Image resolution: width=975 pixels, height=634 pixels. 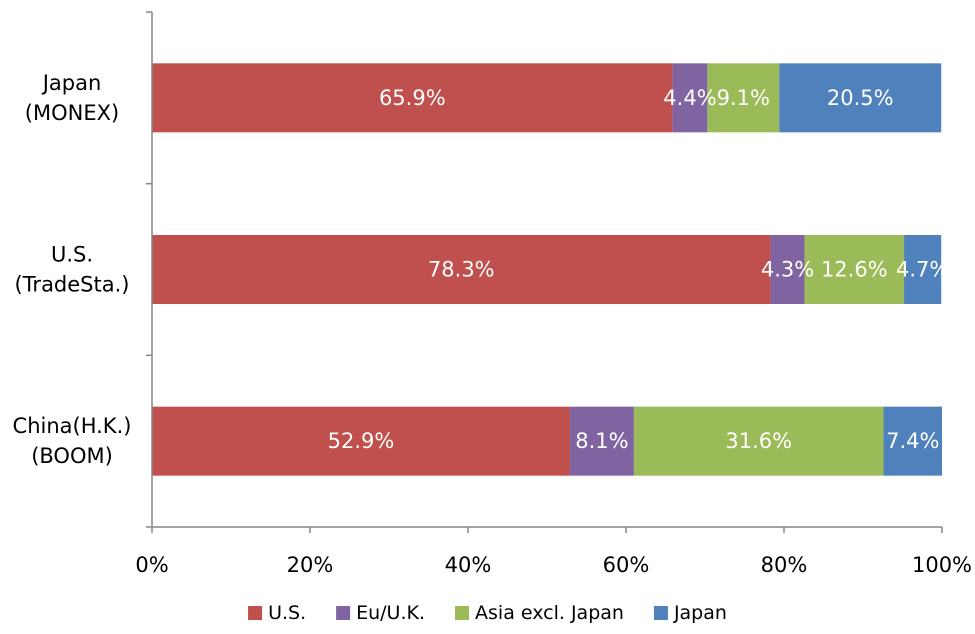 What do you see at coordinates (72, 255) in the screenshot?
I see `category-label-1-0: U.S.` at bounding box center [72, 255].